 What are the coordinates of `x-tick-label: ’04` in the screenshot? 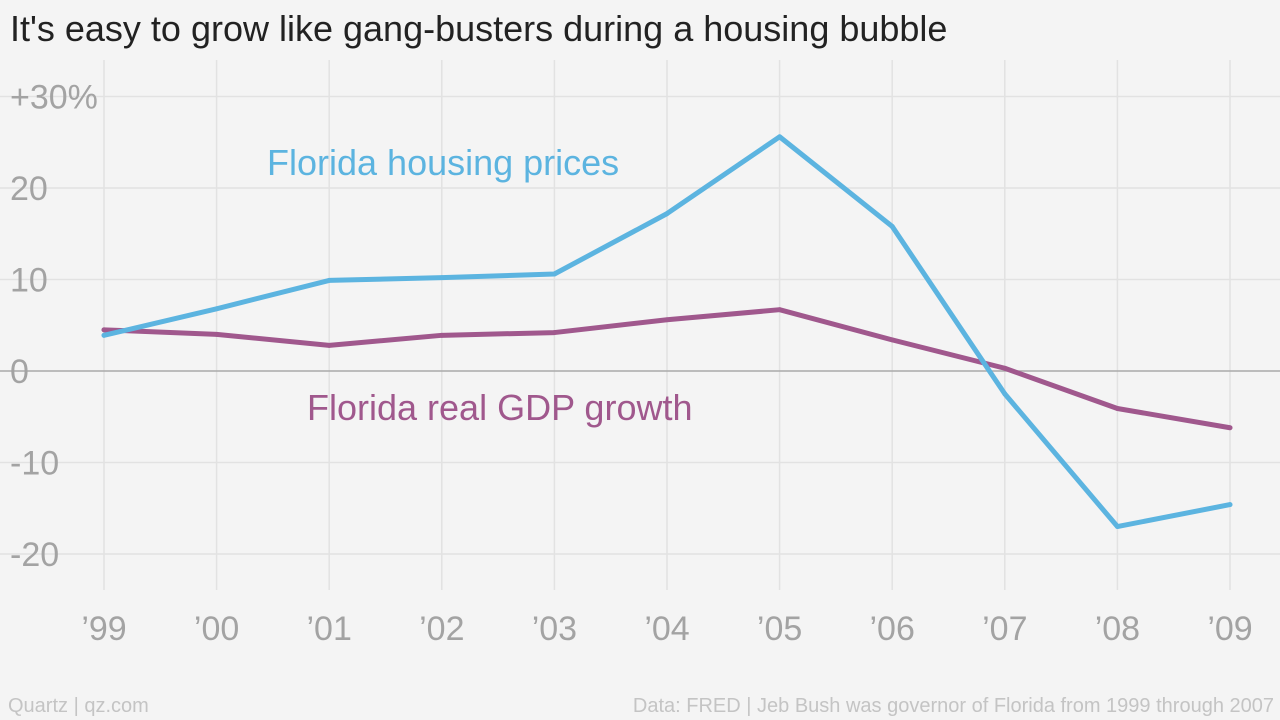 It's located at (666, 629).